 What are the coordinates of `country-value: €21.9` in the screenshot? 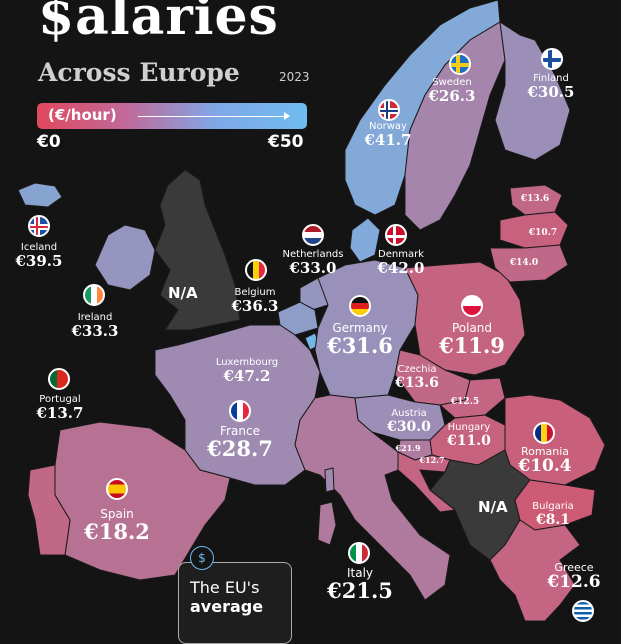 It's located at (408, 448).